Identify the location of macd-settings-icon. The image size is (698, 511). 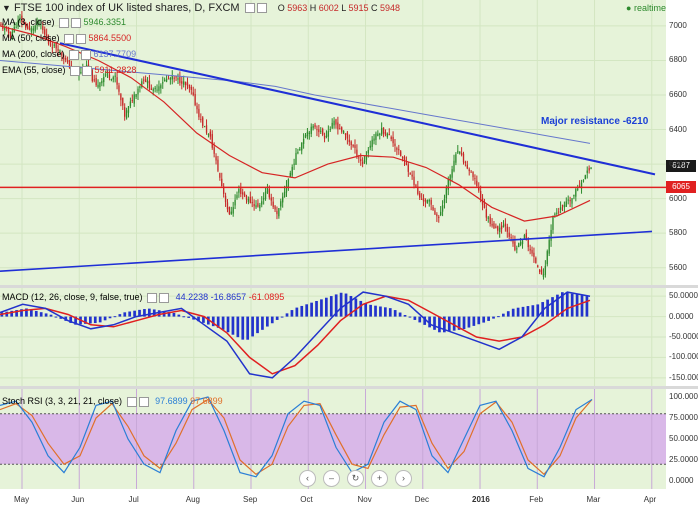
(152, 297).